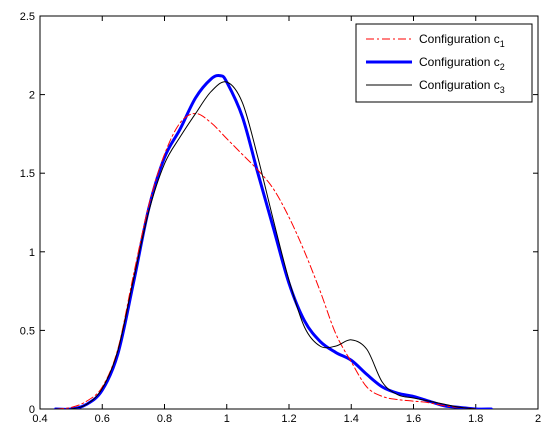 This screenshot has height=432, width=541. What do you see at coordinates (351, 419) in the screenshot?
I see `x-tick-label: 1.4` at bounding box center [351, 419].